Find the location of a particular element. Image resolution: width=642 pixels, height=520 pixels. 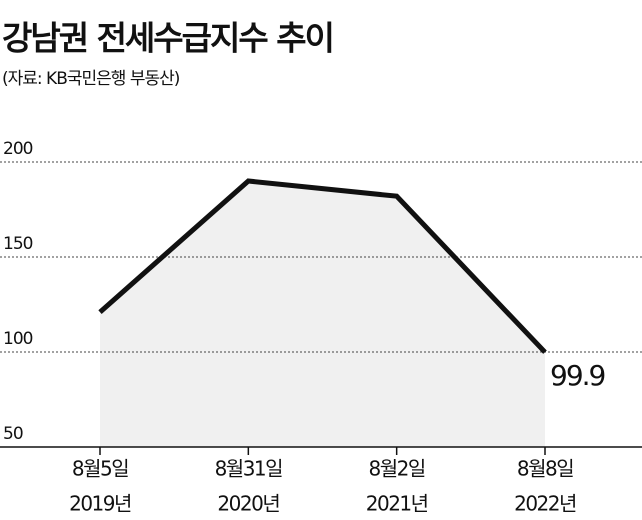

x-tick-label: 8월2일 is located at coordinates (397, 469).